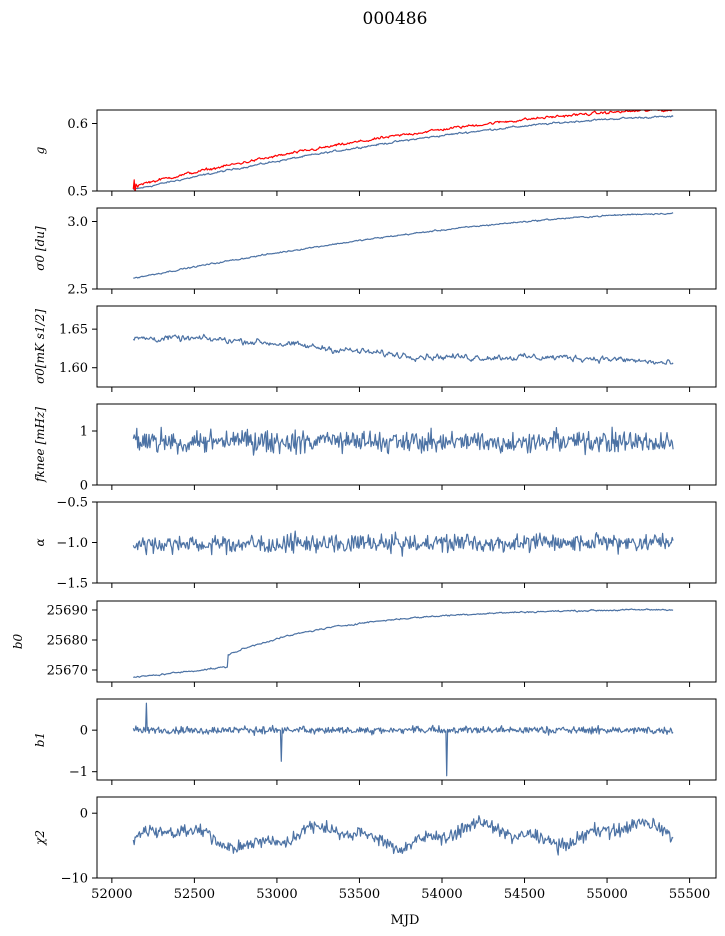 The height and width of the screenshot is (936, 725). I want to click on y-axis-label: g, so click(40, 150).